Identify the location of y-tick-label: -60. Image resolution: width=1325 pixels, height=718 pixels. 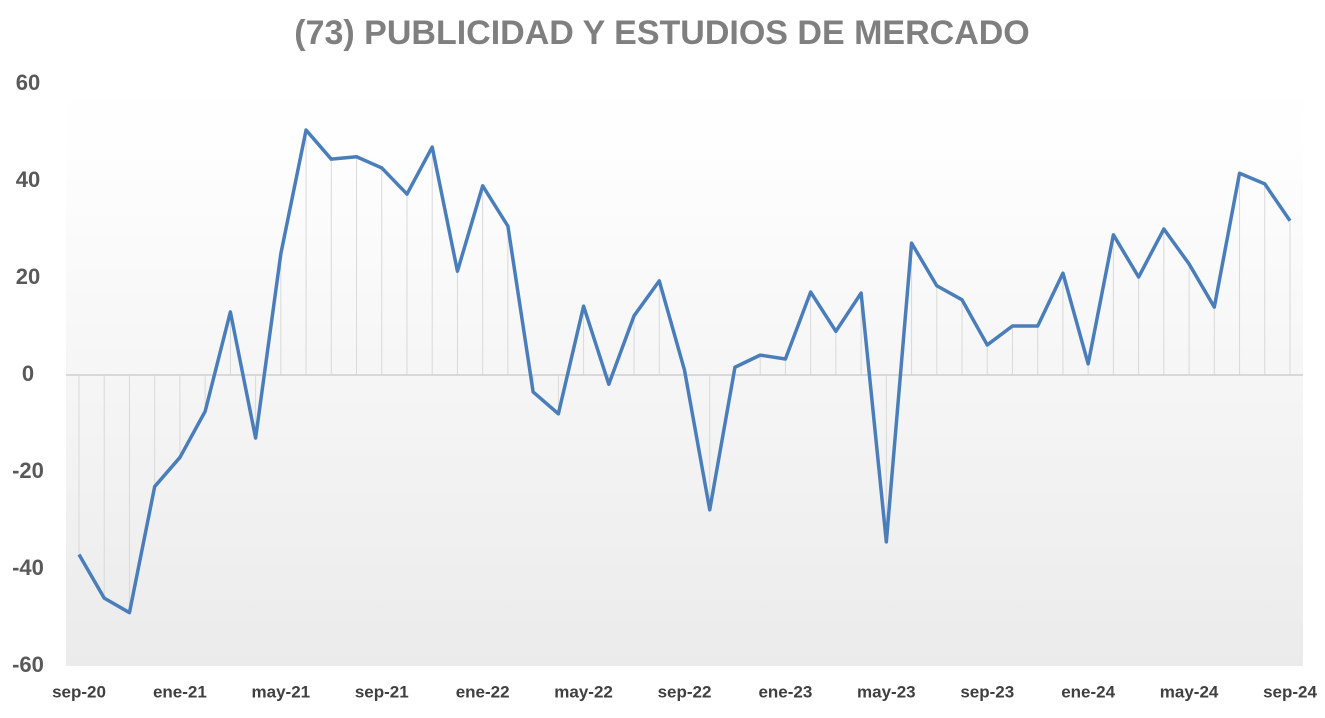
(28, 664).